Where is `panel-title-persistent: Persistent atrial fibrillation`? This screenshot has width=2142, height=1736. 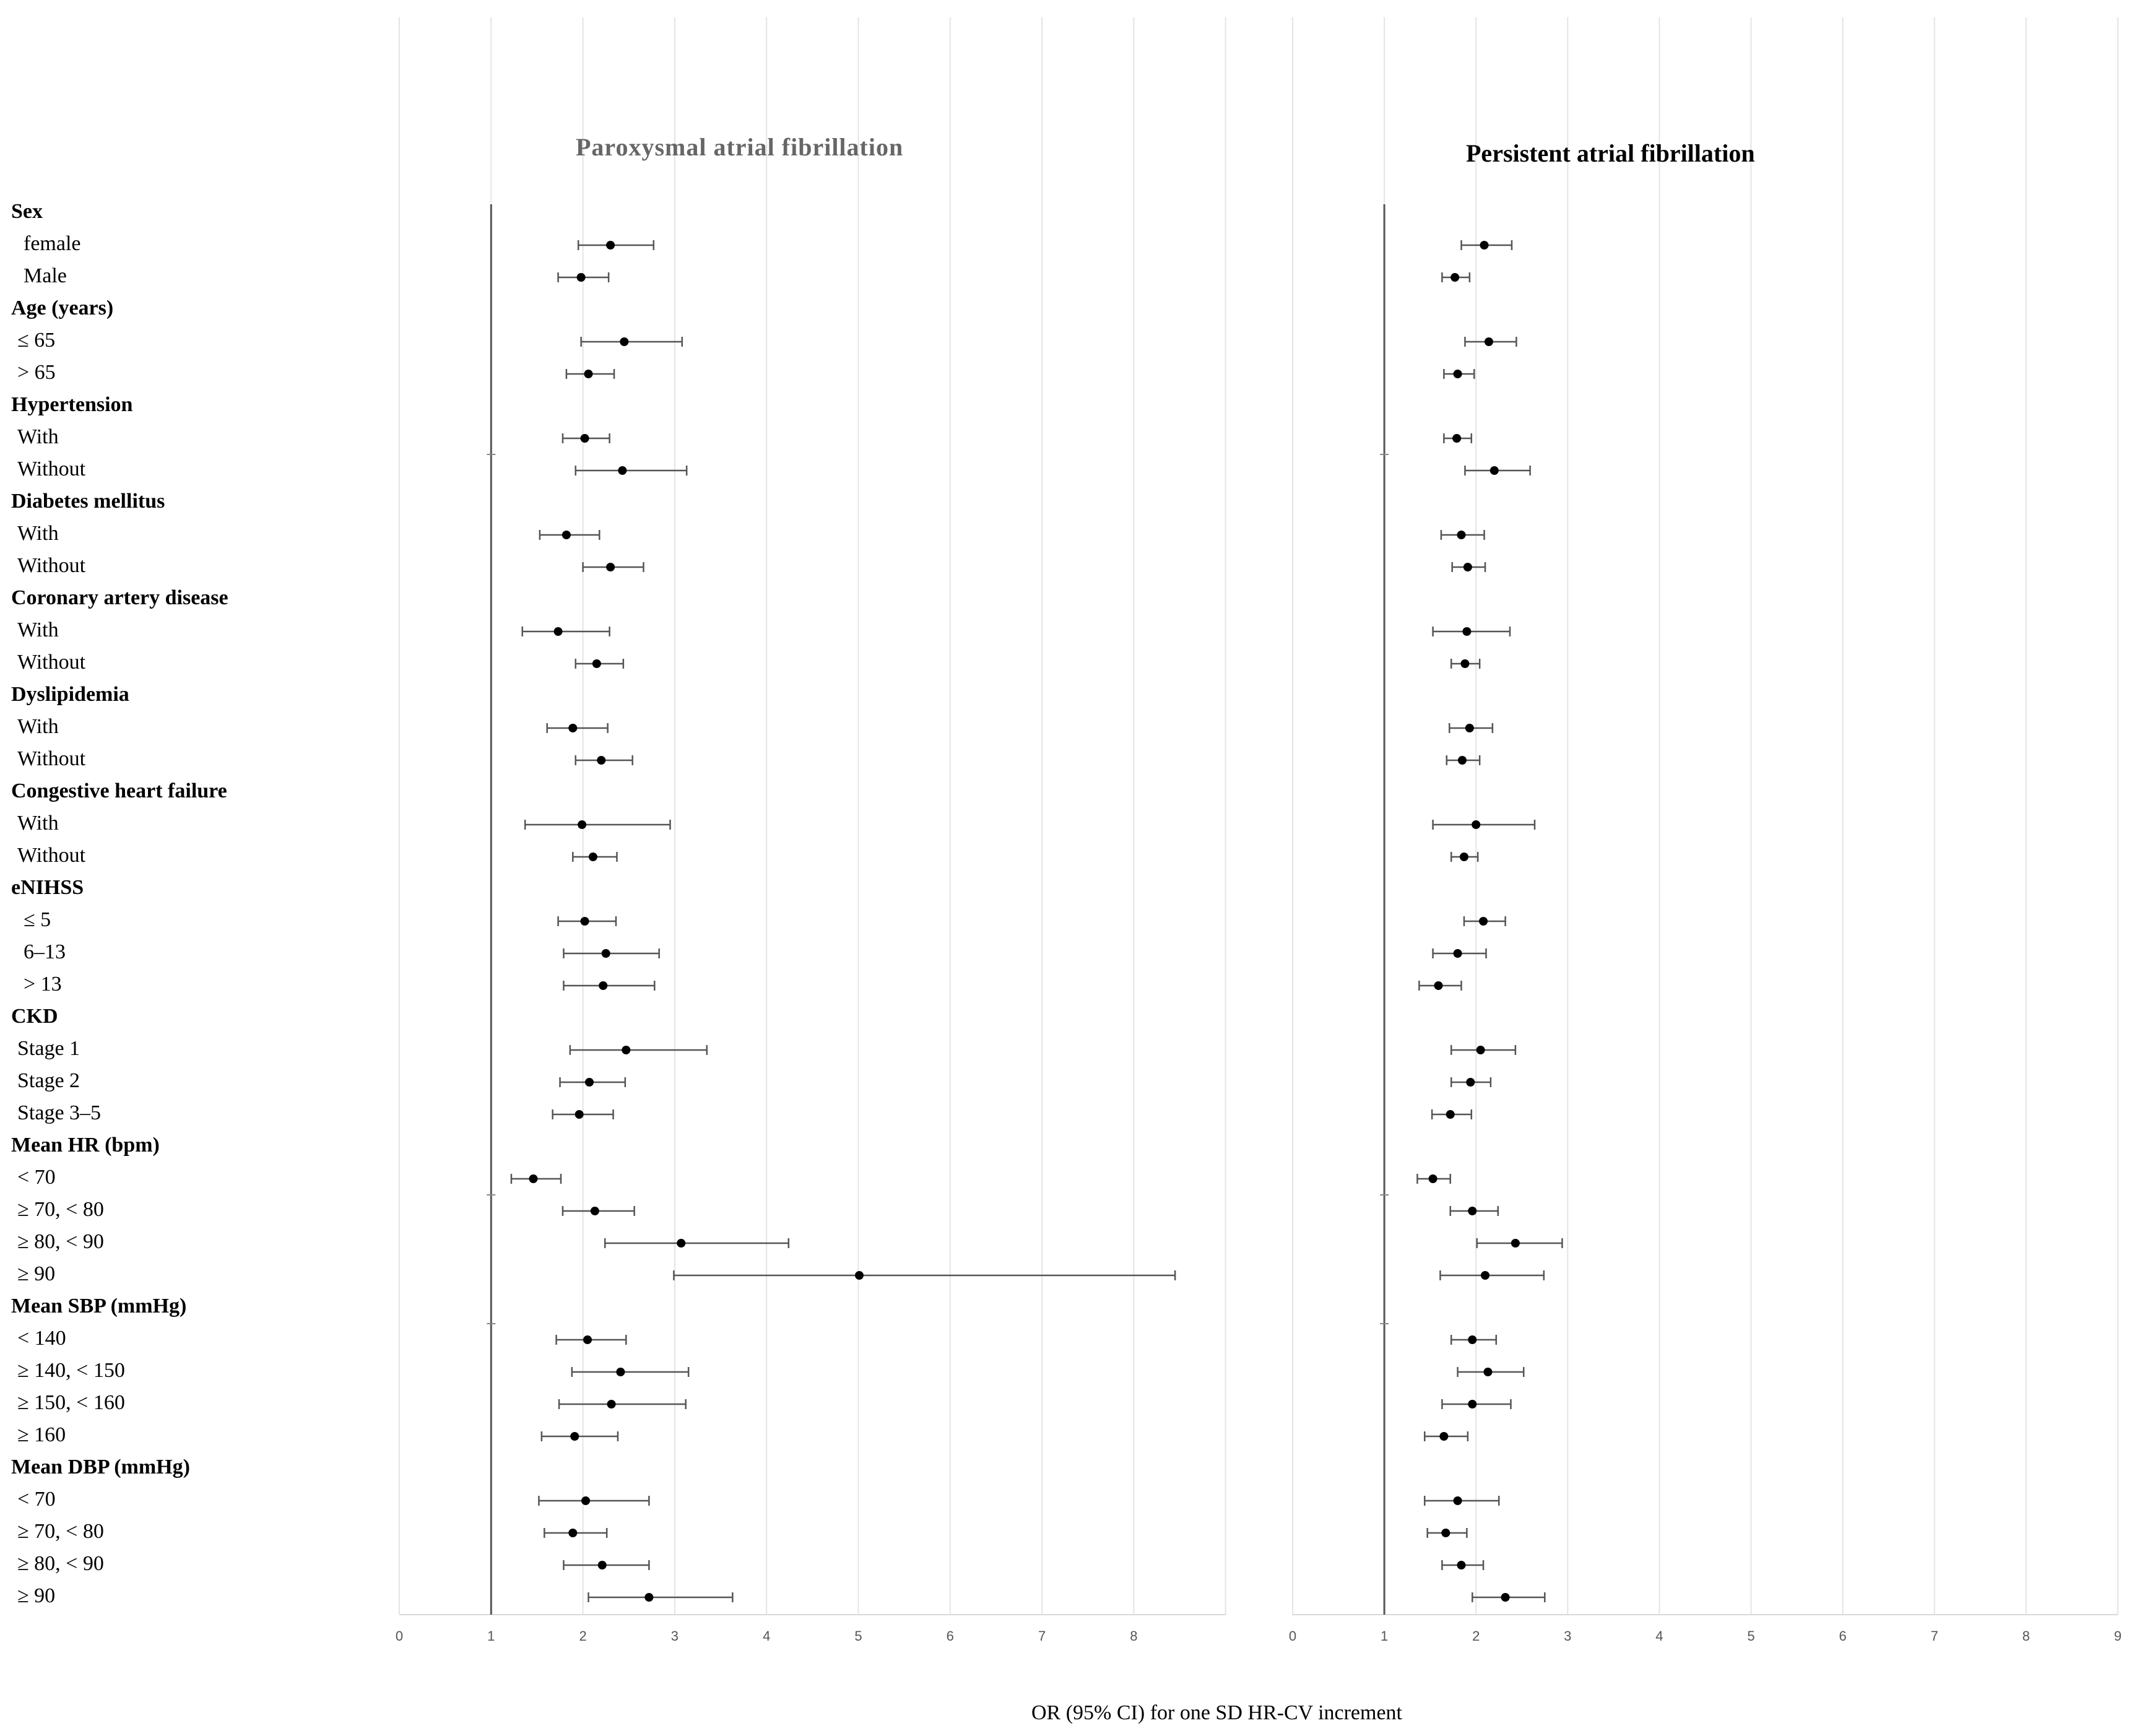 panel-title-persistent: Persistent atrial fibrillation is located at coordinates (1610, 153).